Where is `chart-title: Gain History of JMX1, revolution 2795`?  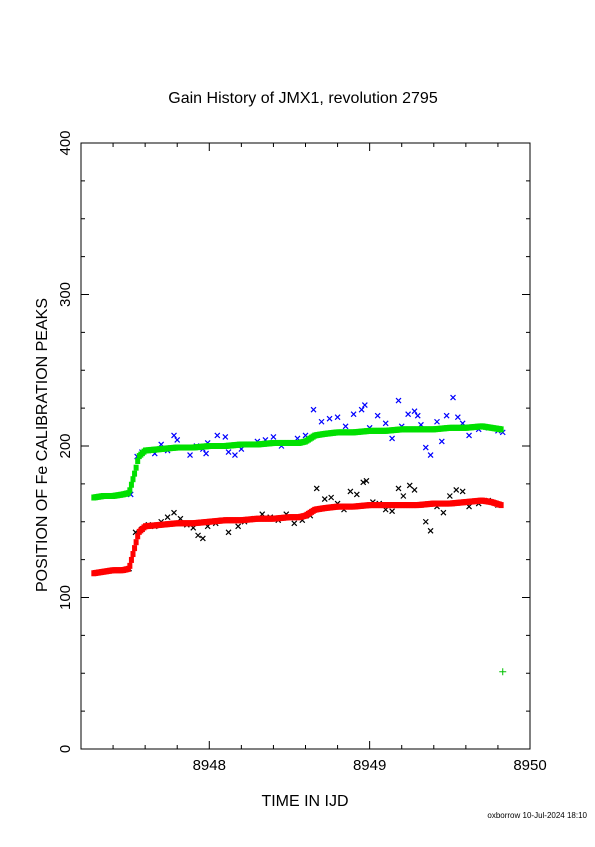
chart-title: Gain History of JMX1, revolution 2795 is located at coordinates (303, 98).